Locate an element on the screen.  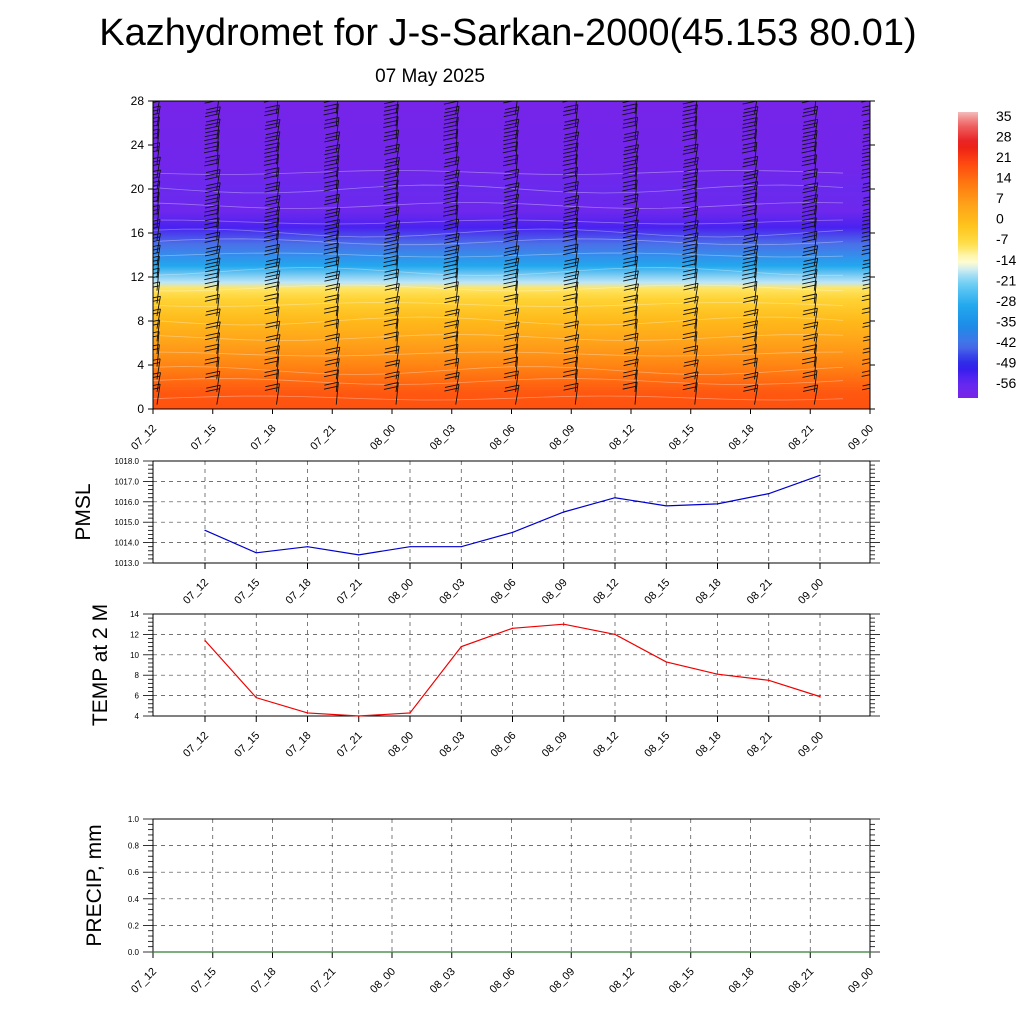
y-axis-label: TEMP at 2 M is located at coordinates (100, 665).